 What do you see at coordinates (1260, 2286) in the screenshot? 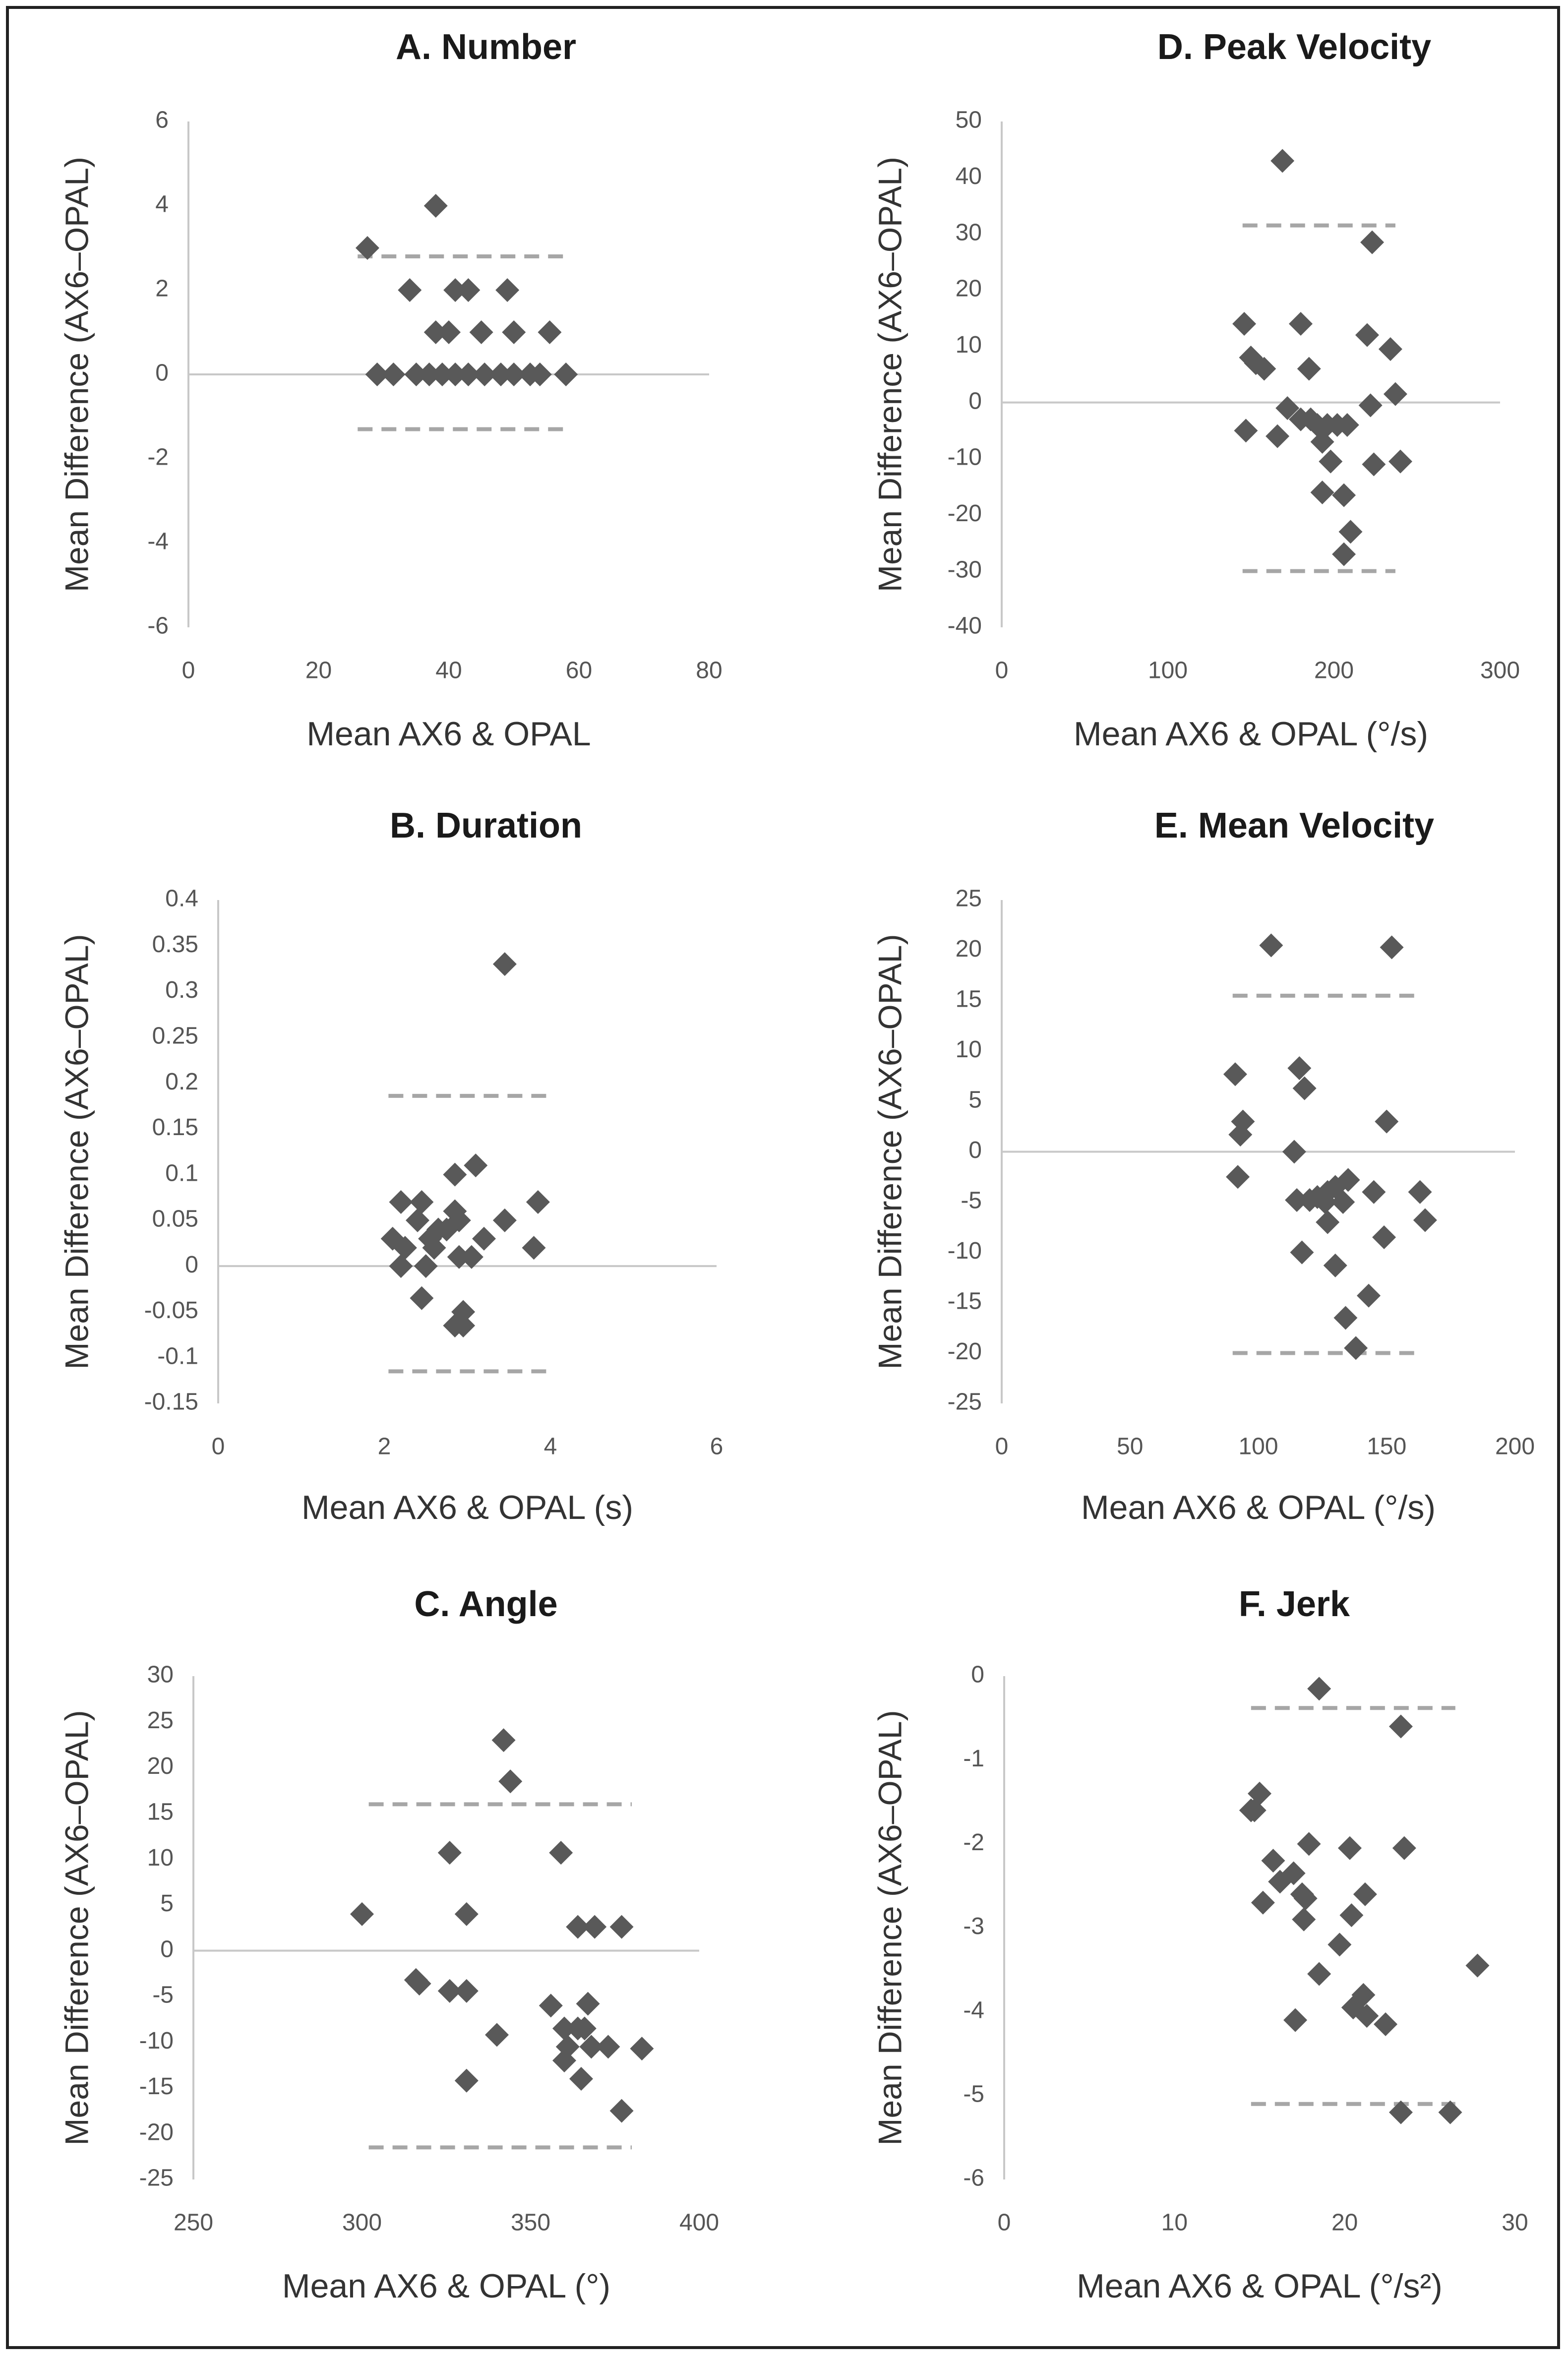
I see `x-axis-label: Mean AX6 & OPAL (°/s²)` at bounding box center [1260, 2286].